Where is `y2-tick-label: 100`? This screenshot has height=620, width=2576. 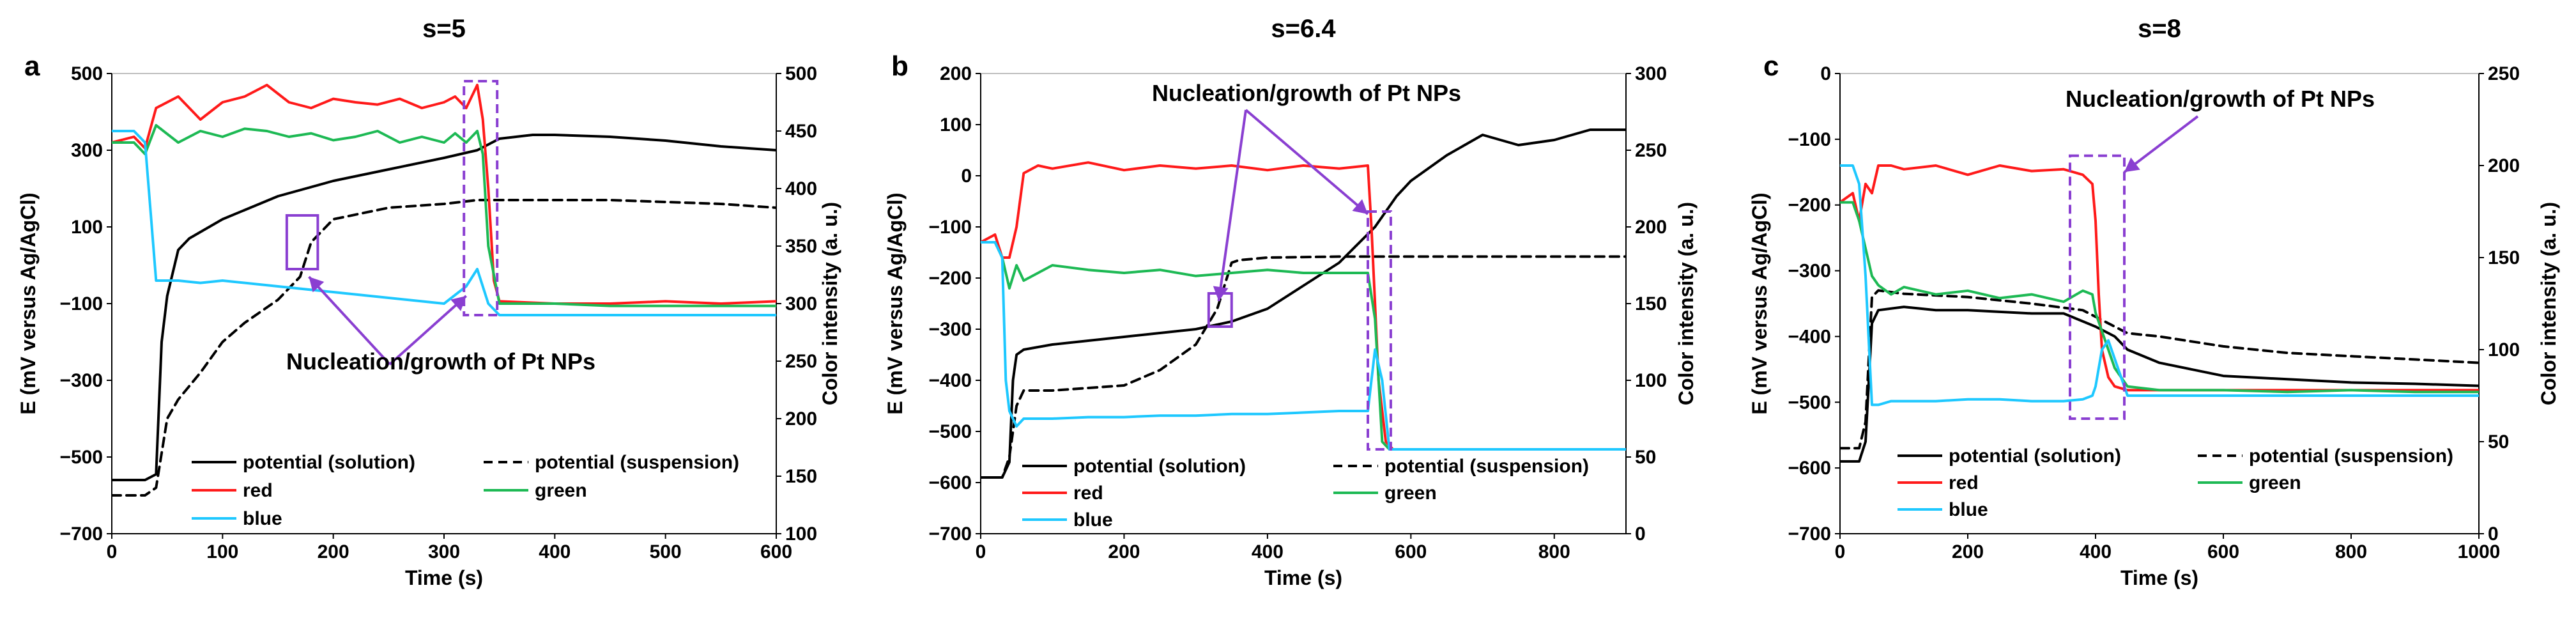
y2-tick-label: 100 is located at coordinates (2504, 349).